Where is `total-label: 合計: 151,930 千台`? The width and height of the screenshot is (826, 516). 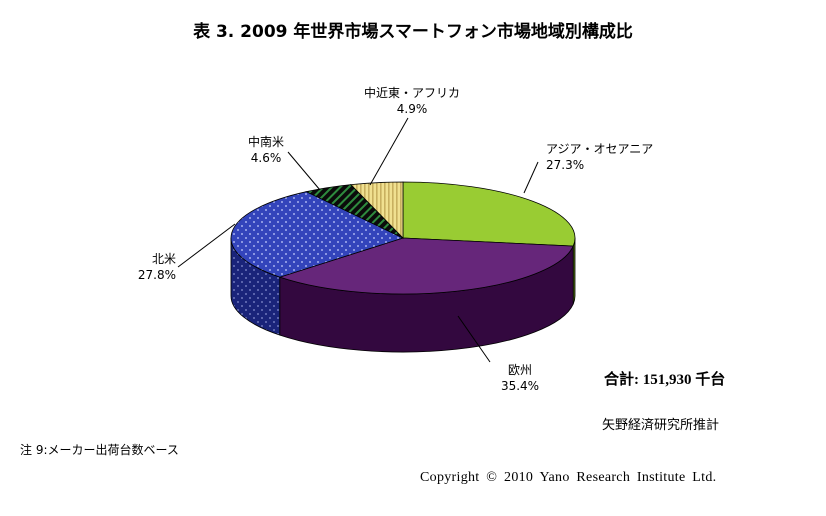 total-label: 合計: 151,930 千台 is located at coordinates (665, 380).